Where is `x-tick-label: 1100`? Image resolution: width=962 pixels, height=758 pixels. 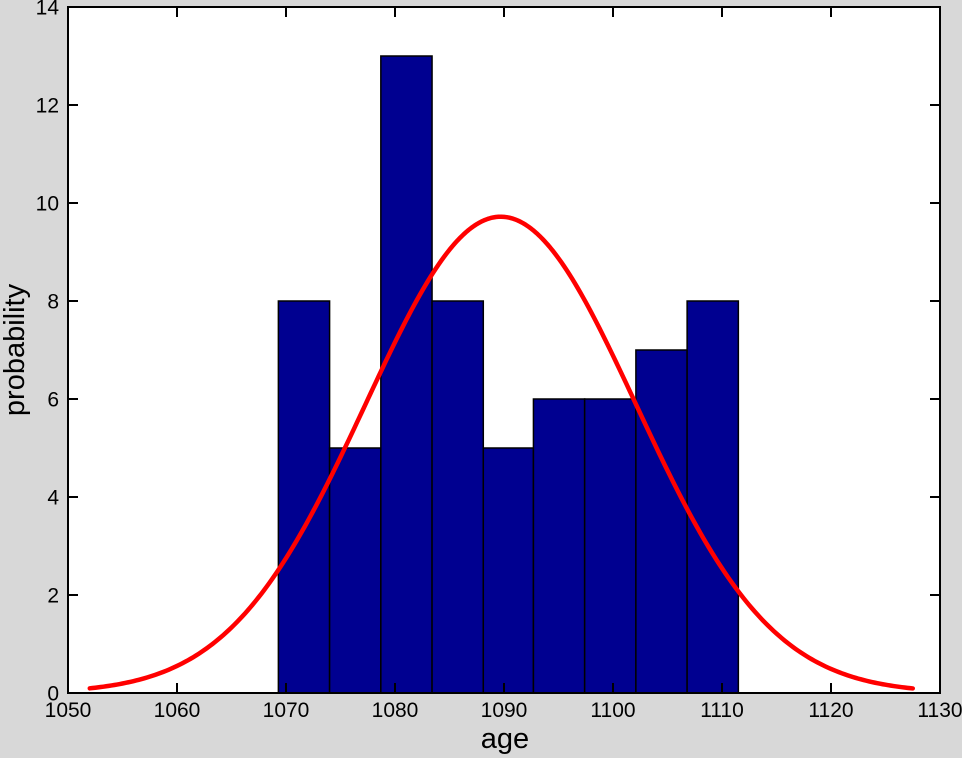 x-tick-label: 1100 is located at coordinates (612, 710).